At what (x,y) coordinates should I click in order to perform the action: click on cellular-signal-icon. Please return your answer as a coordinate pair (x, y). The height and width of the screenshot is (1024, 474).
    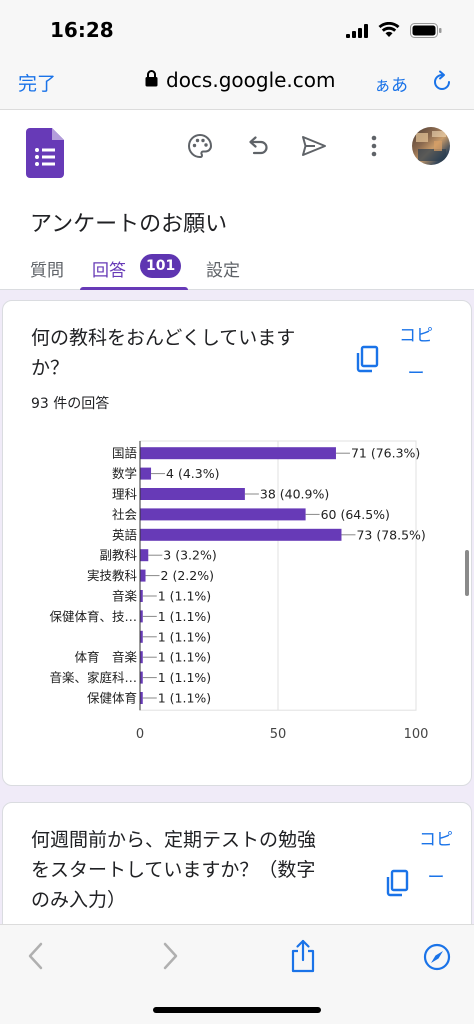
    Looking at the image, I should click on (357, 32).